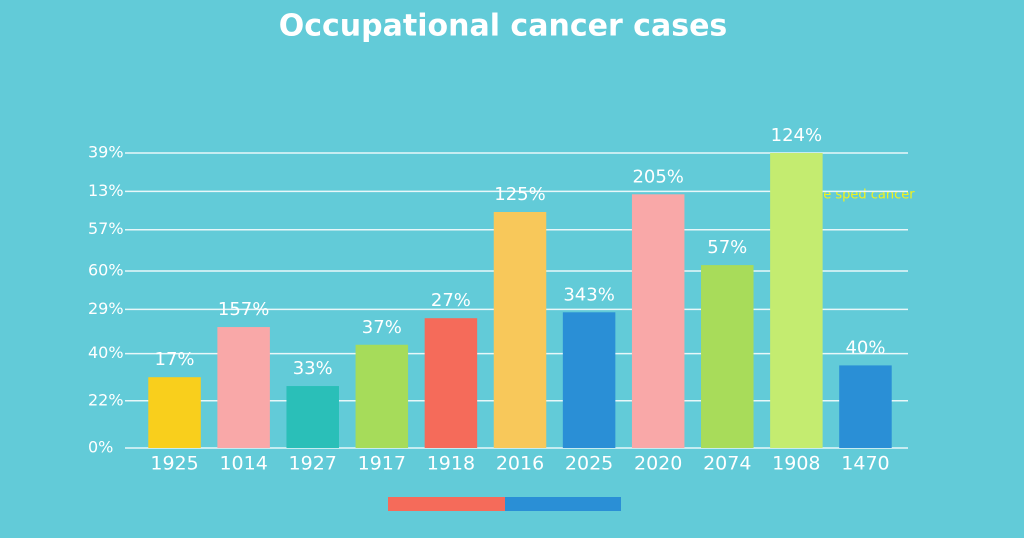 Image resolution: width=1024 pixels, height=538 pixels. I want to click on value-label: 205%, so click(657, 176).